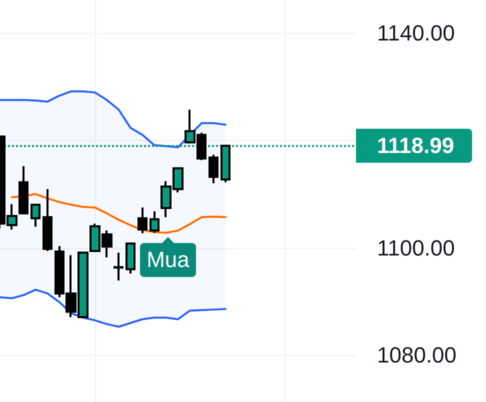 Image resolution: width=486 pixels, height=402 pixels. I want to click on y-tick-label: 1080.00, so click(417, 355).